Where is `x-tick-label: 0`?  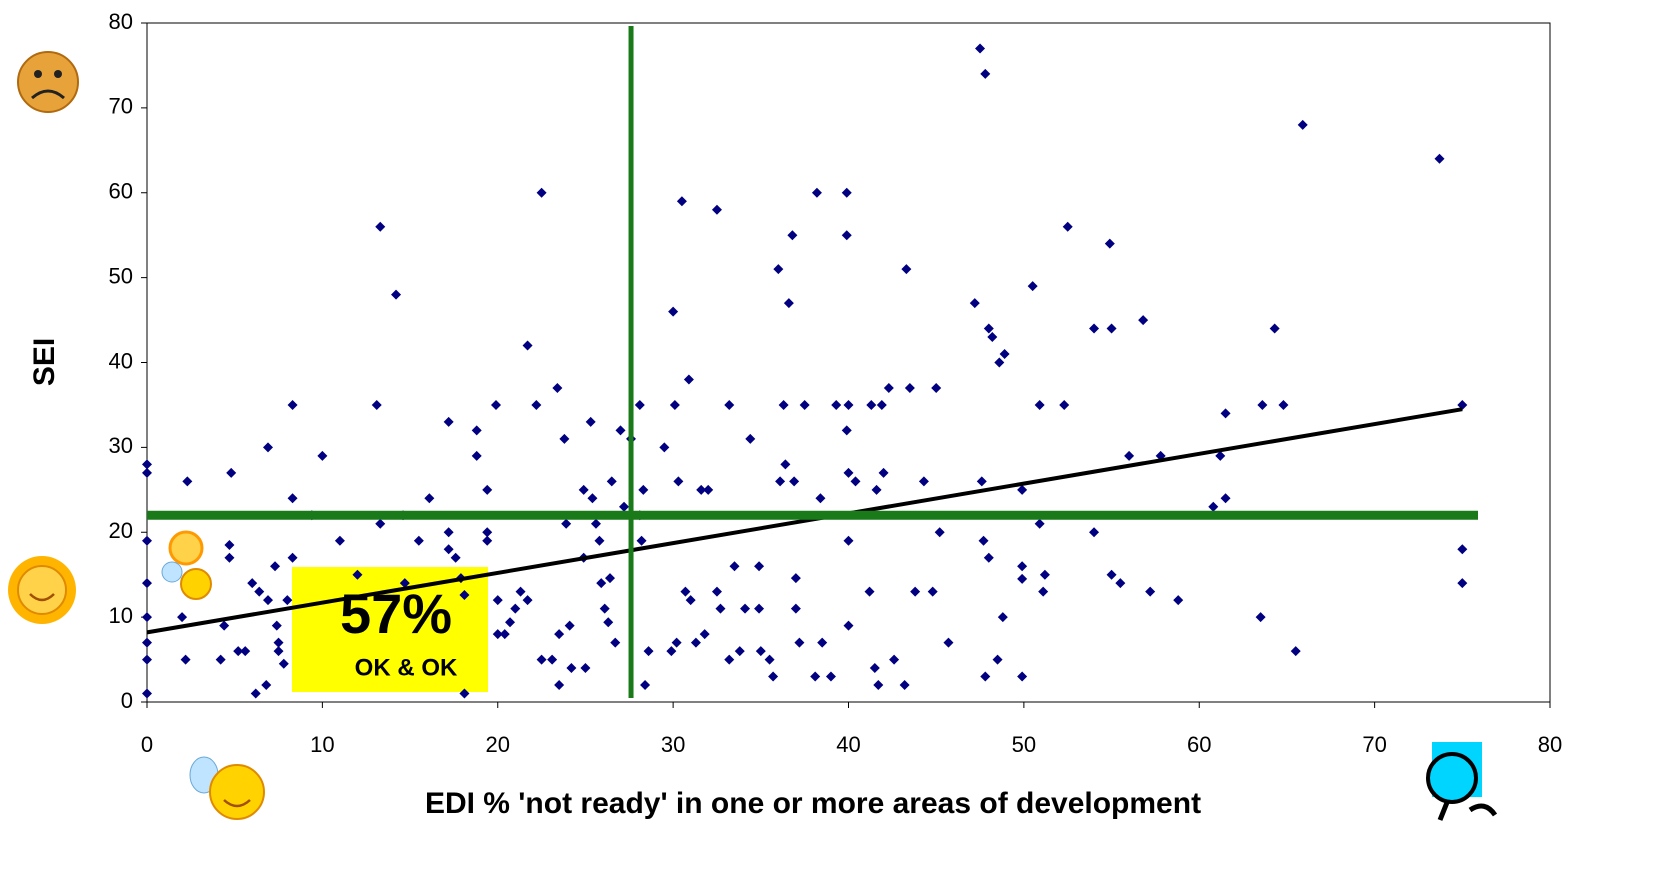
x-tick-label: 0 is located at coordinates (147, 744).